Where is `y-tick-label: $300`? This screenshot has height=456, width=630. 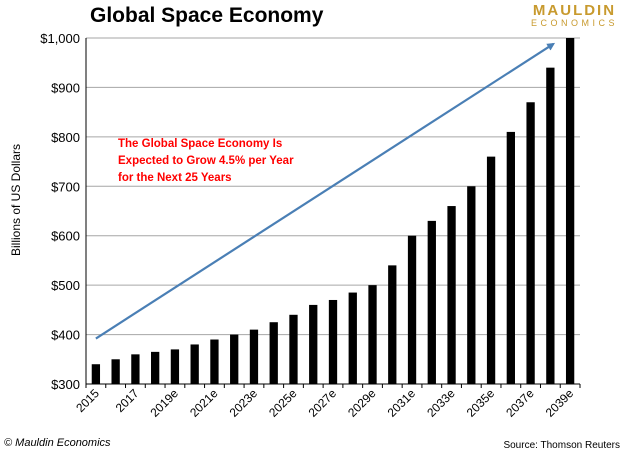
y-tick-label: $300 is located at coordinates (65, 384).